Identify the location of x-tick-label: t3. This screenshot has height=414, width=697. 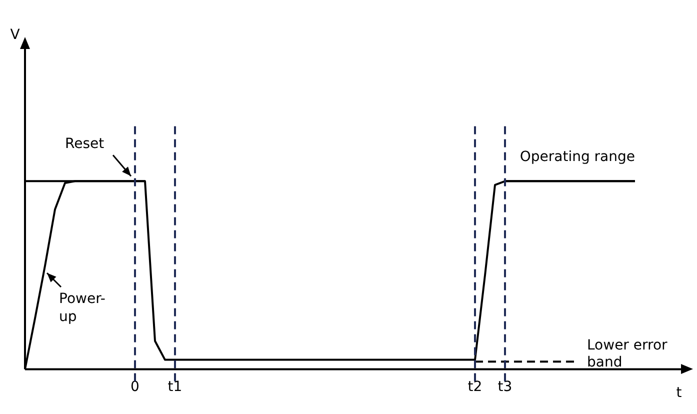
(505, 387).